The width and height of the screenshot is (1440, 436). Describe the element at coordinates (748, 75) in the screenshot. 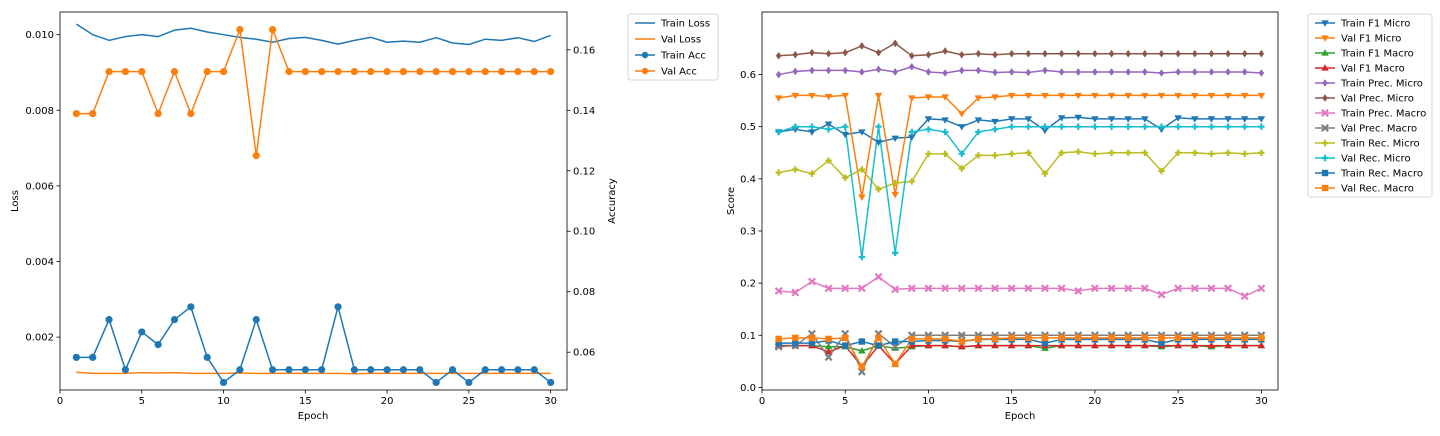

I see `y-tick-label: 0.6` at that location.